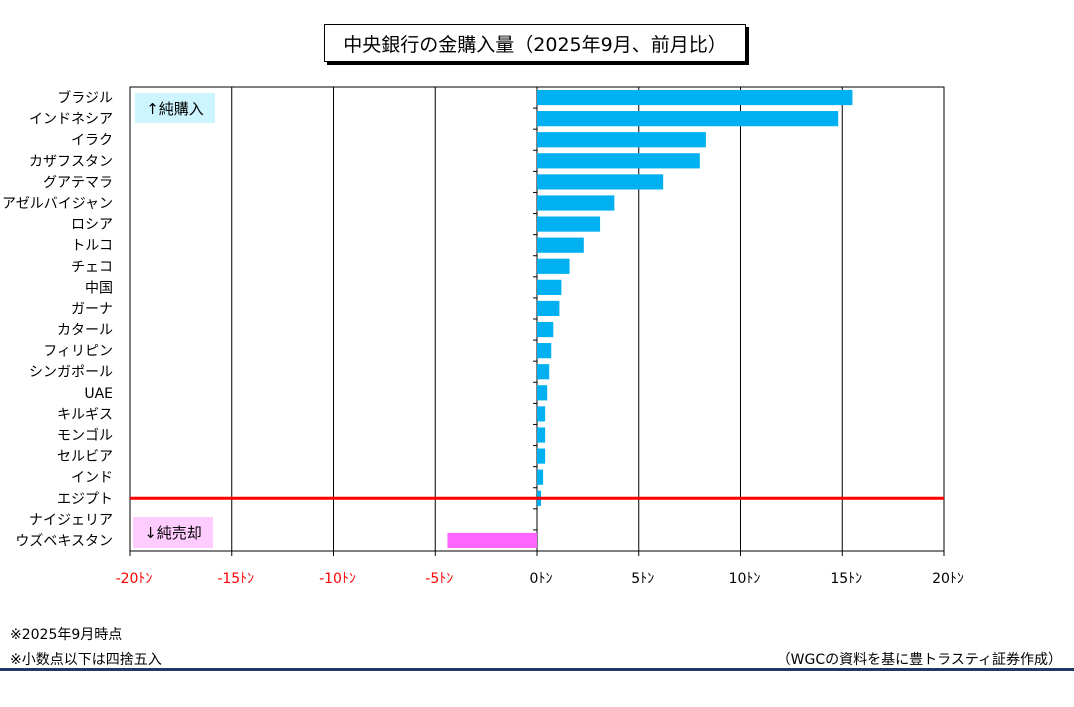 The image size is (1074, 707). Describe the element at coordinates (99, 288) in the screenshot. I see `category-label: 中国` at that location.